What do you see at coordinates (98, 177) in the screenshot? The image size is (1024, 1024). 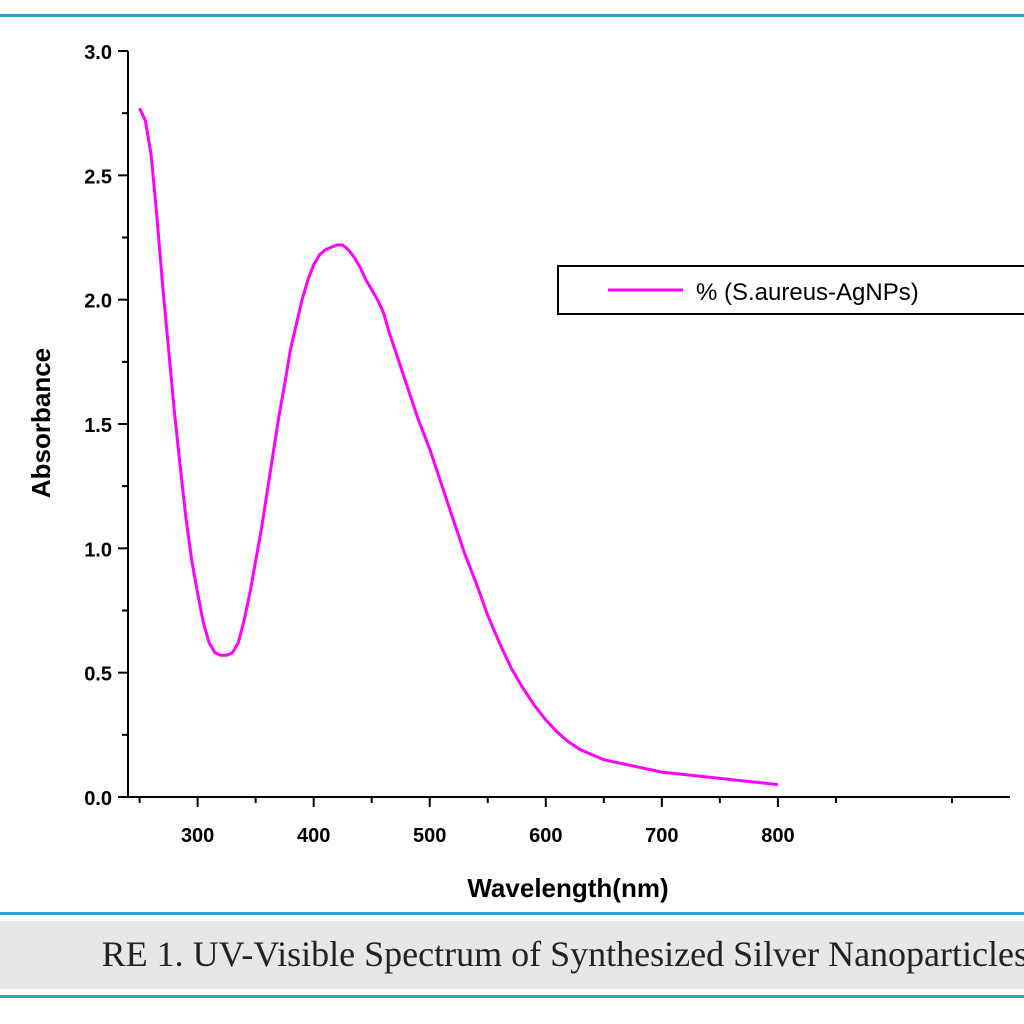 I see `y-tick-label: 2.5` at bounding box center [98, 177].